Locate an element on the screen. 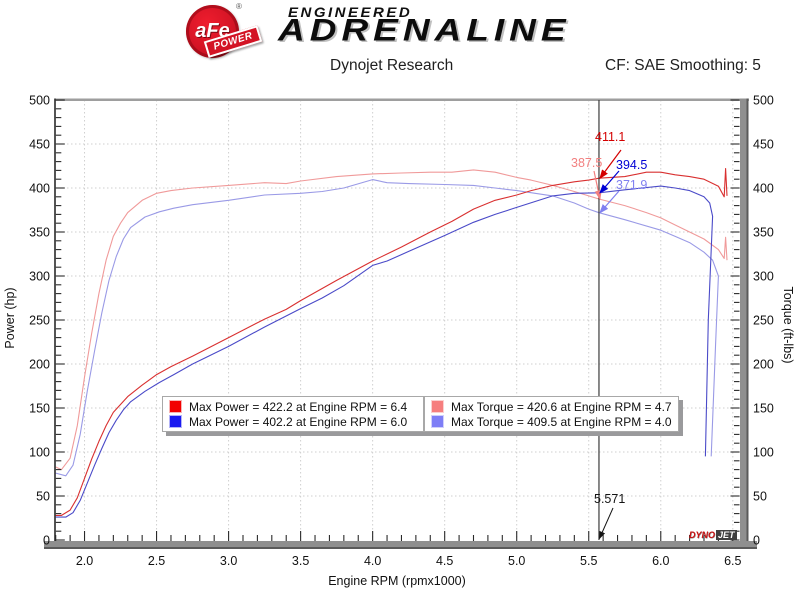 The image size is (800, 600). x-tick-label: 4.5 is located at coordinates (444, 561).